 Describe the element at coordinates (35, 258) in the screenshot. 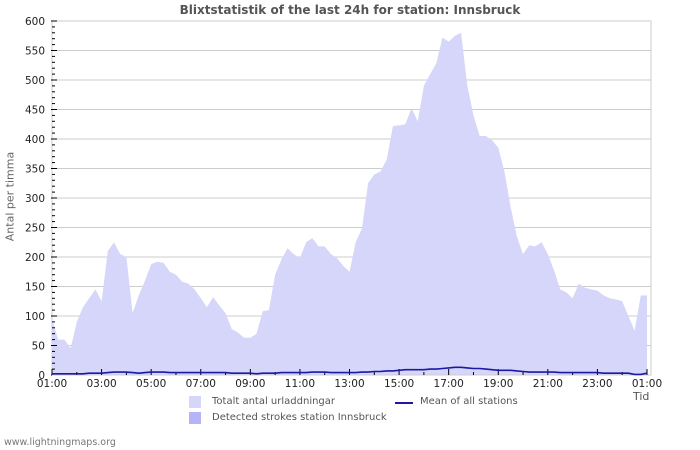

I see `svg-text: 200` at that location.